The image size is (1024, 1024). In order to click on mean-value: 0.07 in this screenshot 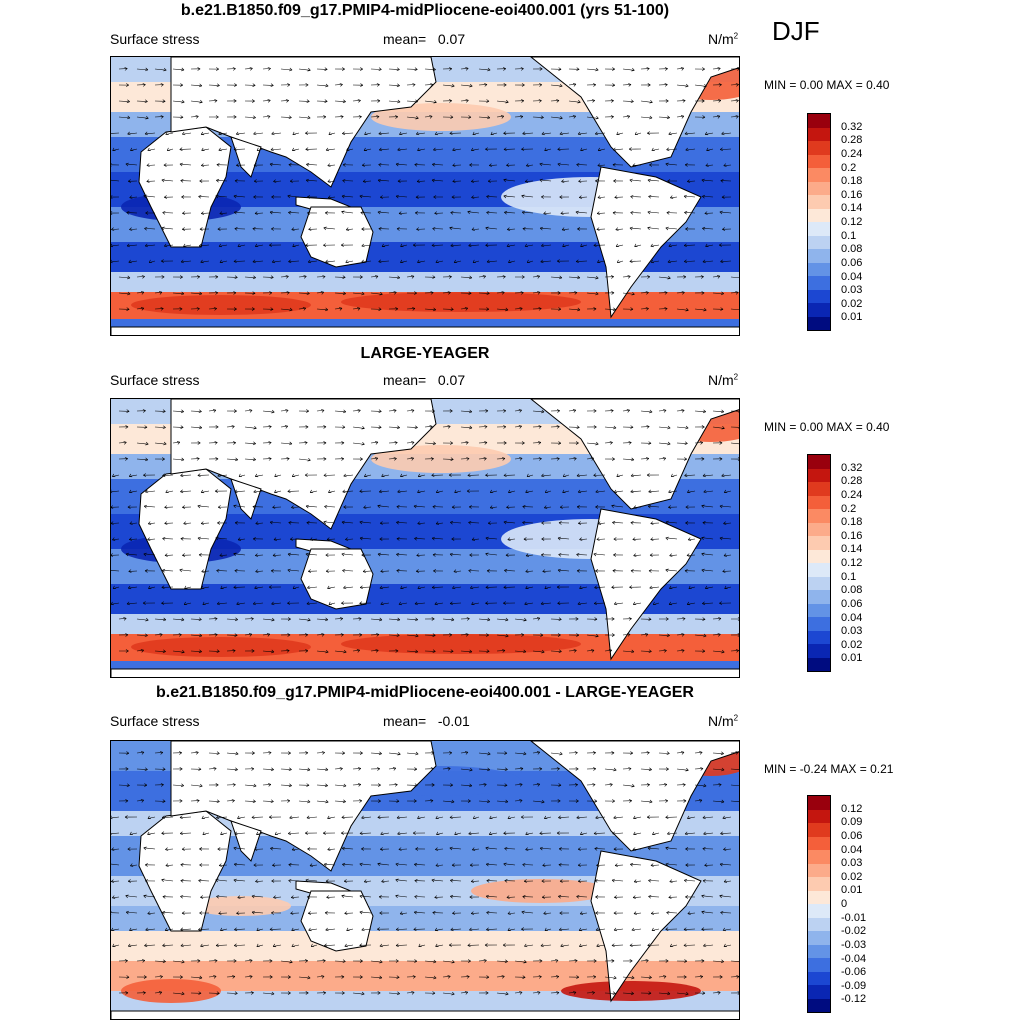, I will do `click(451, 39)`.